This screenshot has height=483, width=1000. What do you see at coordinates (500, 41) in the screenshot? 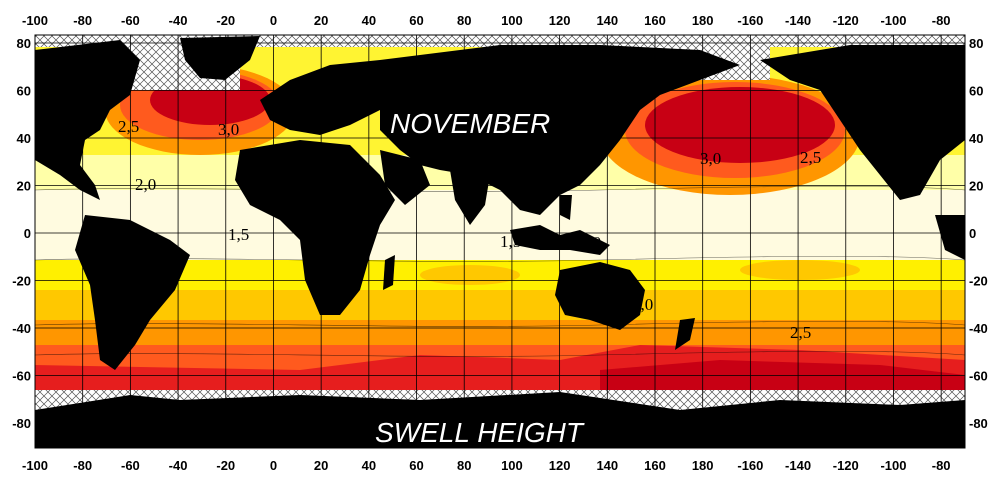
I see `arctic-ice` at bounding box center [500, 41].